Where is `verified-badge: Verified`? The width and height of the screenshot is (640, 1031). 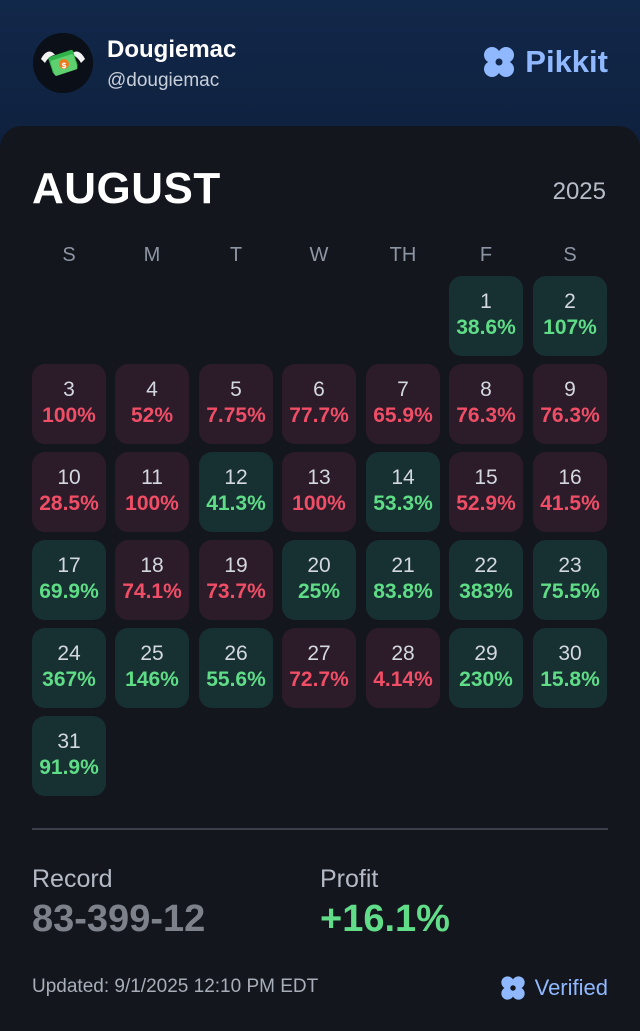 verified-badge: Verified is located at coordinates (553, 988).